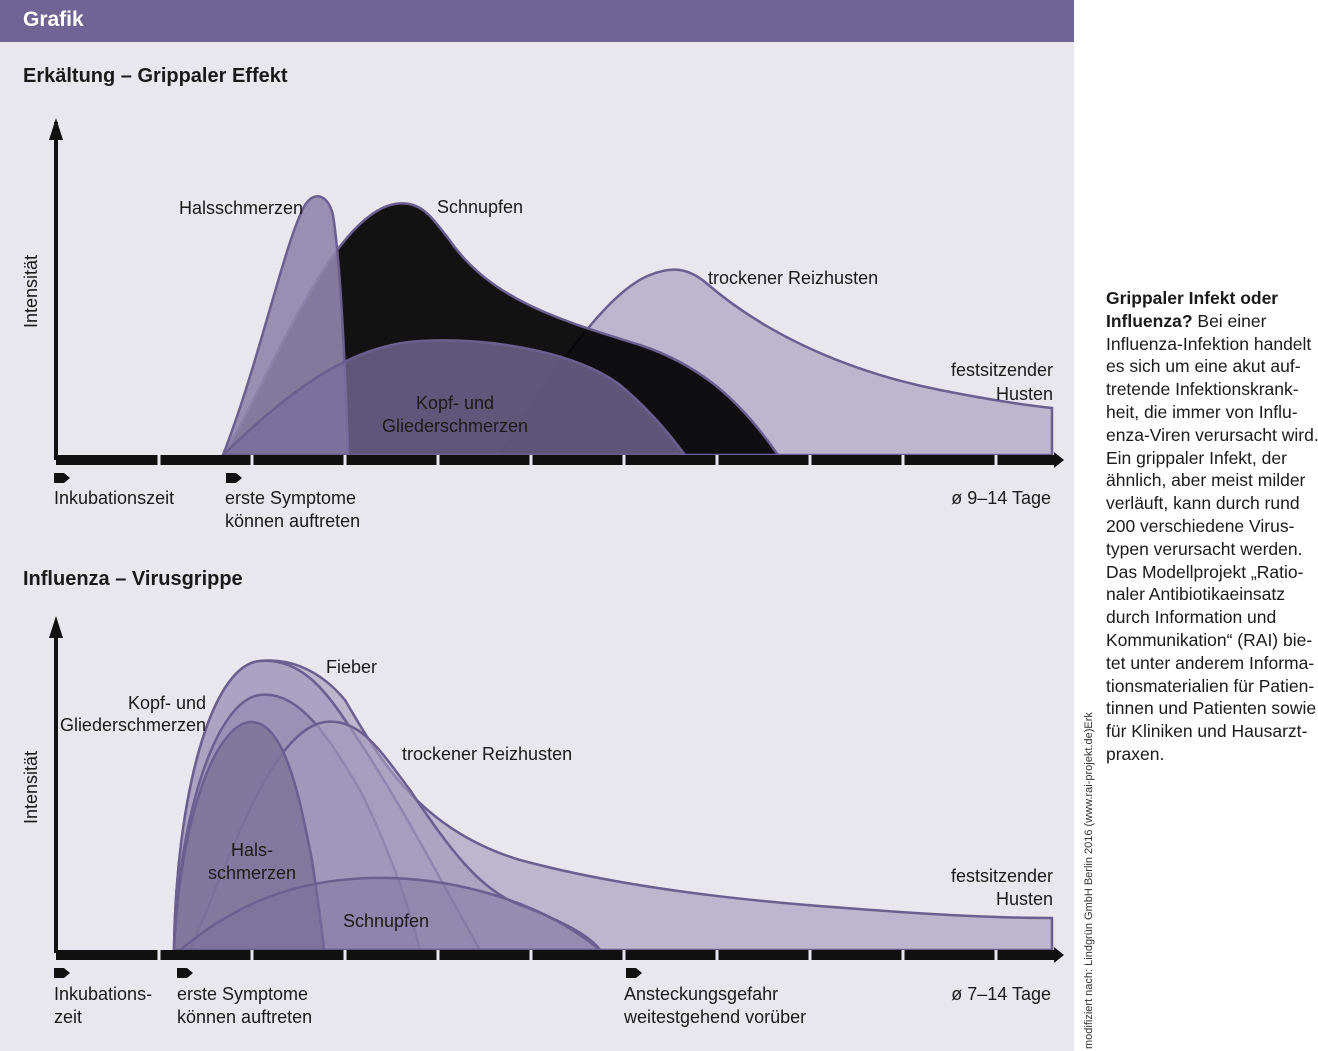 This screenshot has height=1051, width=1318. I want to click on label-husten-1: festsitzender, so click(1002, 370).